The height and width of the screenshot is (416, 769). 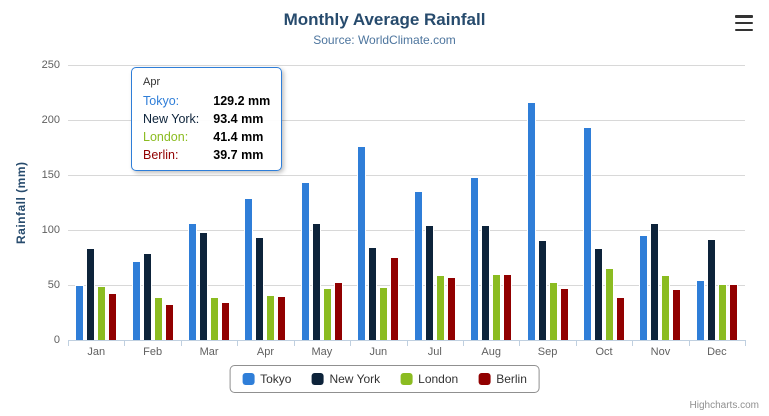 I want to click on chart-subtitle: Source: WorldClimate.com, so click(x=384, y=40).